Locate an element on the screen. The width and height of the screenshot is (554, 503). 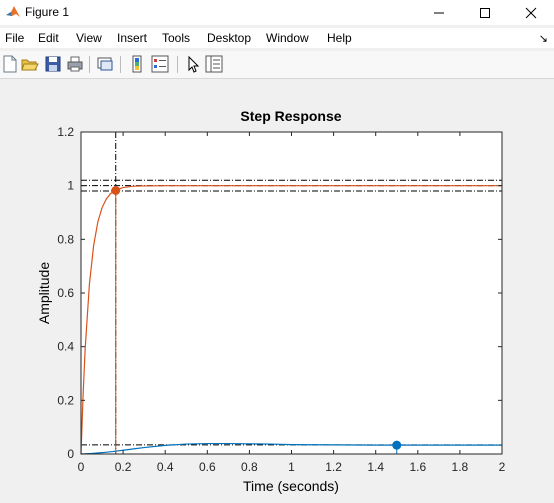
y-axis-label: Amplitude is located at coordinates (44, 293).